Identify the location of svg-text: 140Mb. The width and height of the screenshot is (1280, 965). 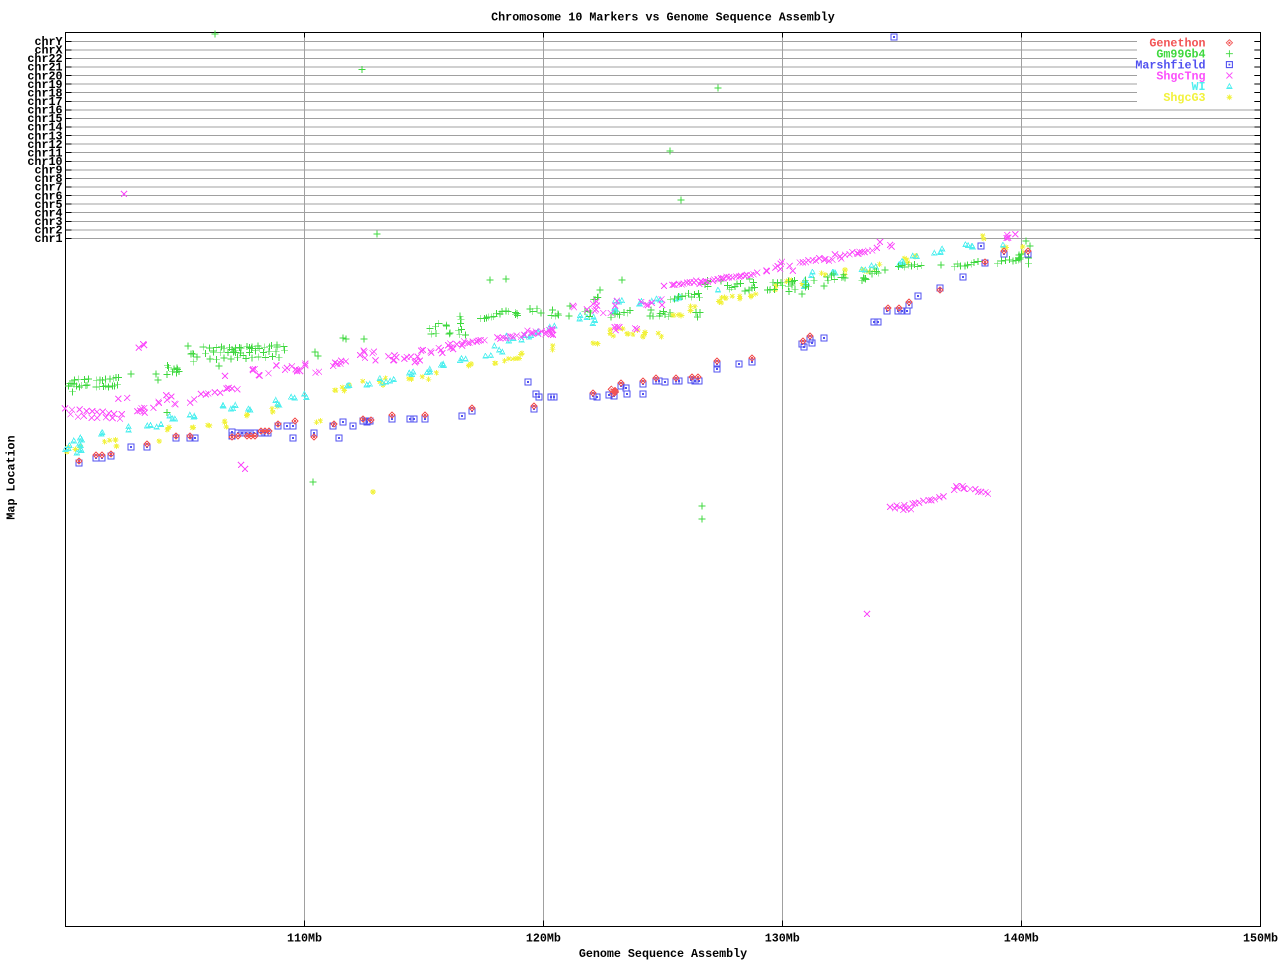
(1021, 939).